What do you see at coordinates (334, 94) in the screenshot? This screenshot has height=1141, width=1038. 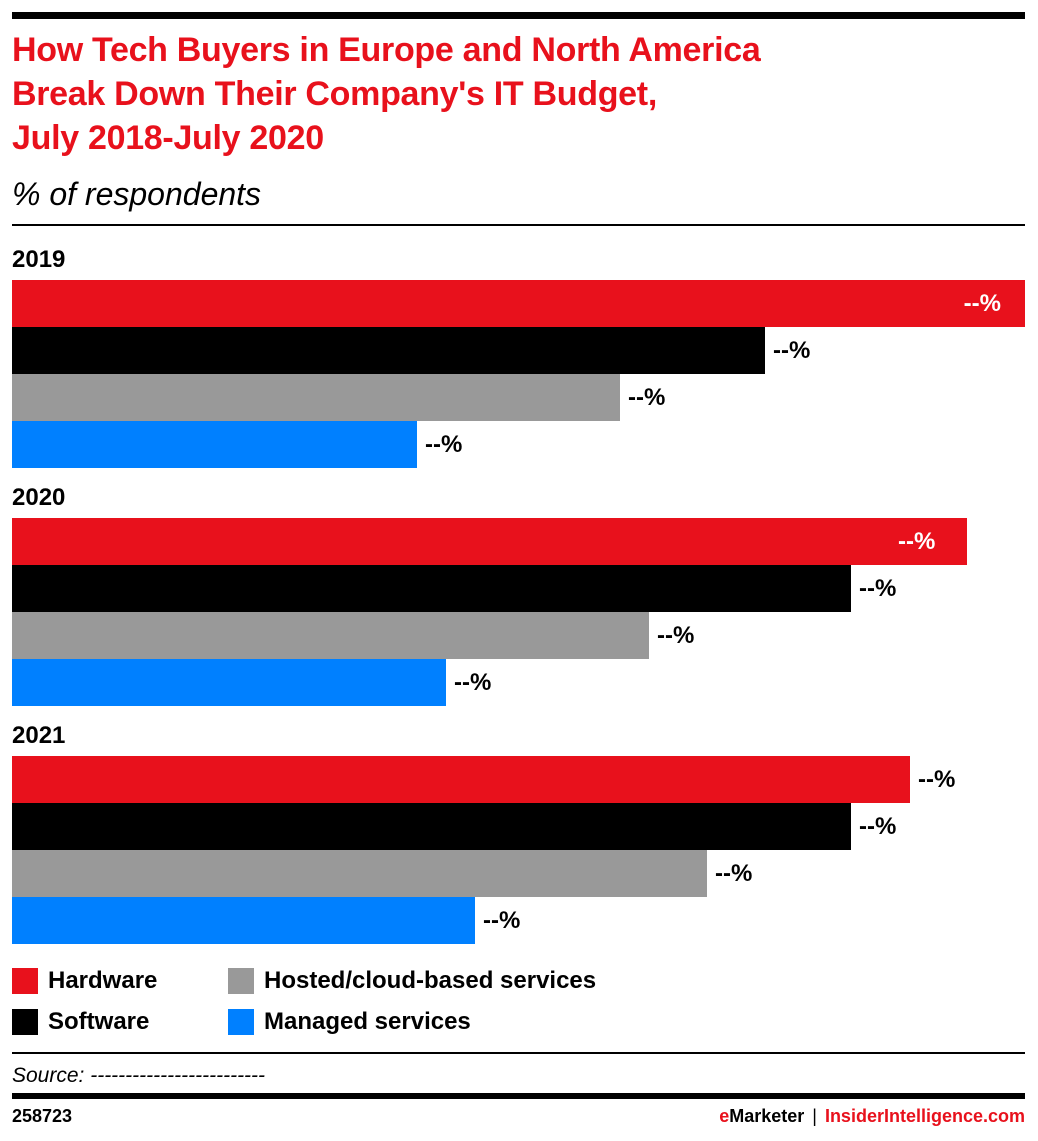 I see `title-line-2: Break Down Their Company's IT Budget,` at bounding box center [334, 94].